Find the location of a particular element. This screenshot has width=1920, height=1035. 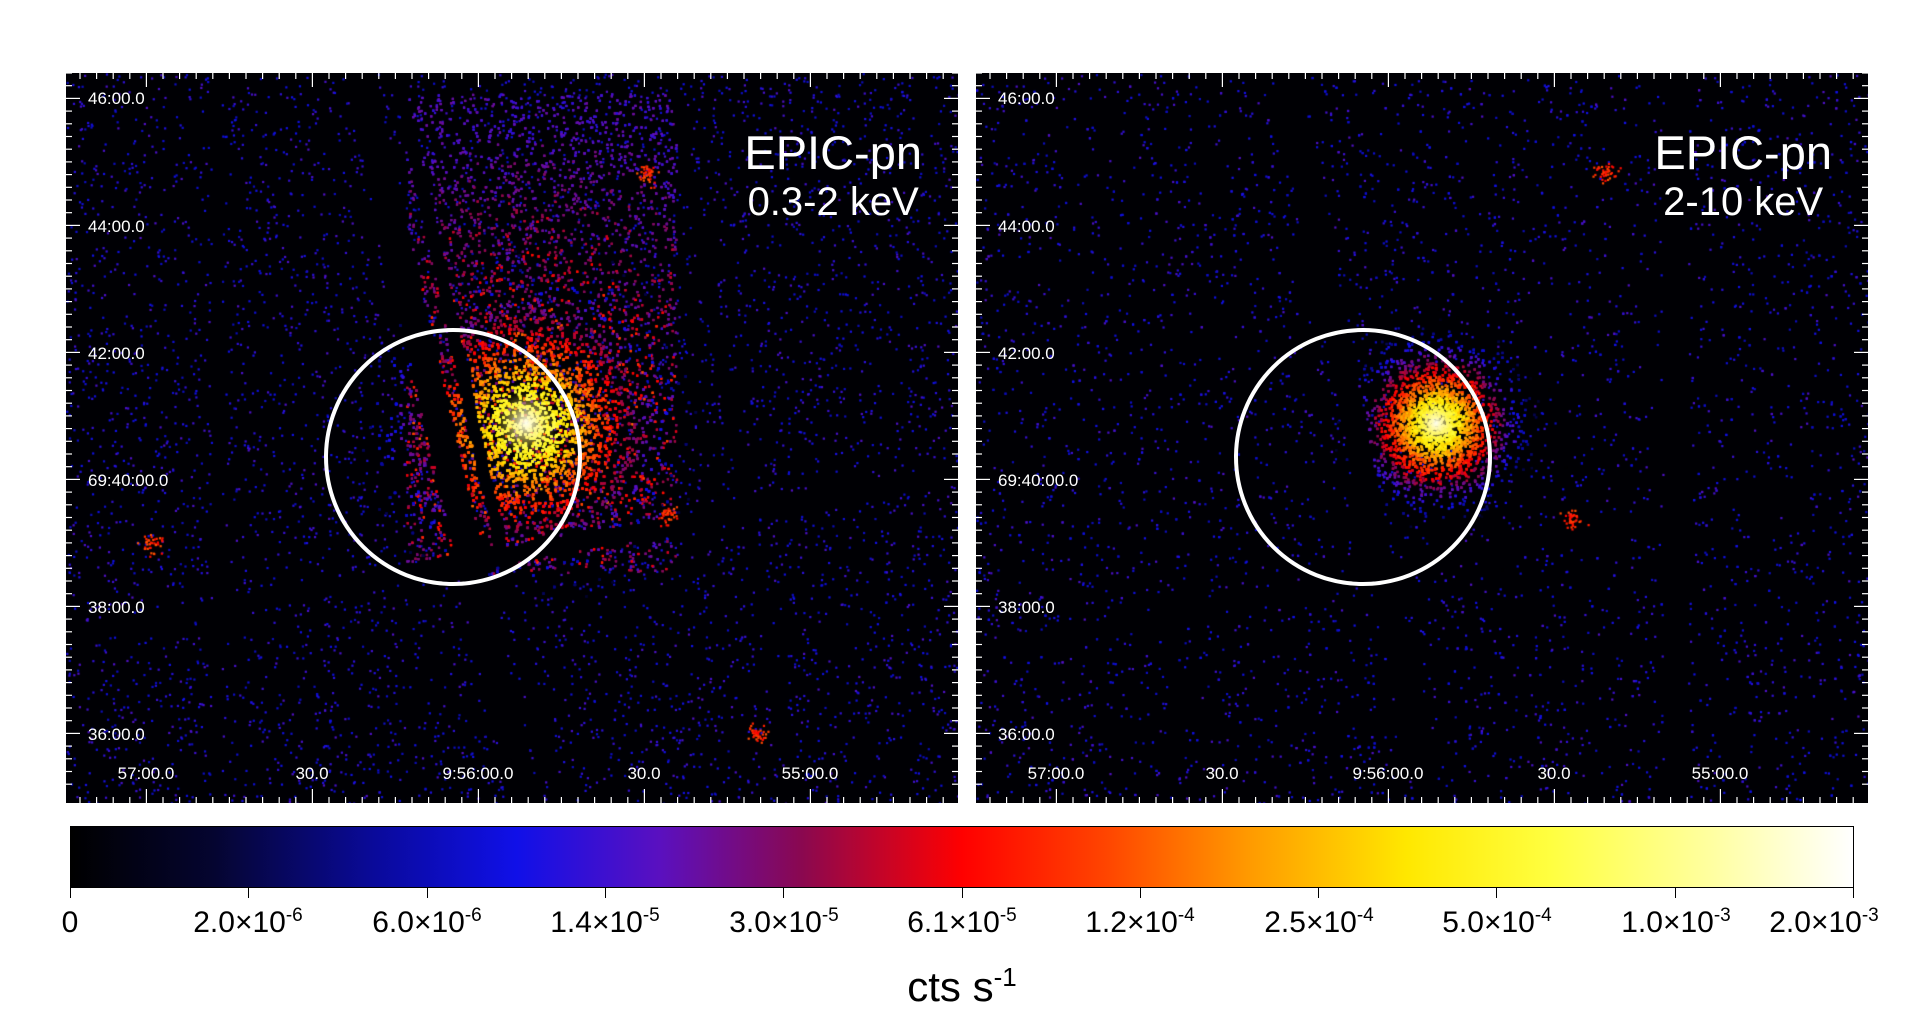

colorbar-ticks is located at coordinates (962, 894).